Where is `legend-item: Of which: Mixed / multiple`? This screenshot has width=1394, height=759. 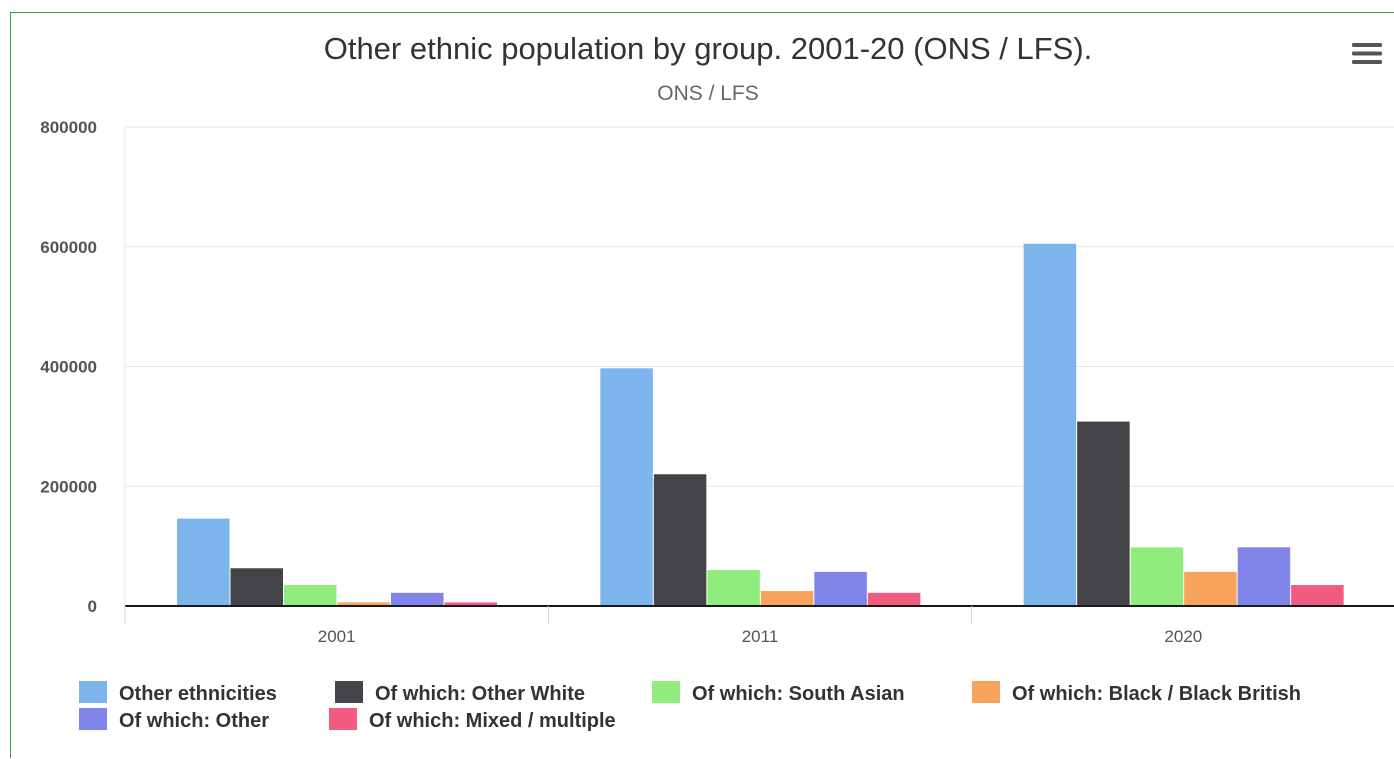 legend-item: Of which: Mixed / multiple is located at coordinates (472, 720).